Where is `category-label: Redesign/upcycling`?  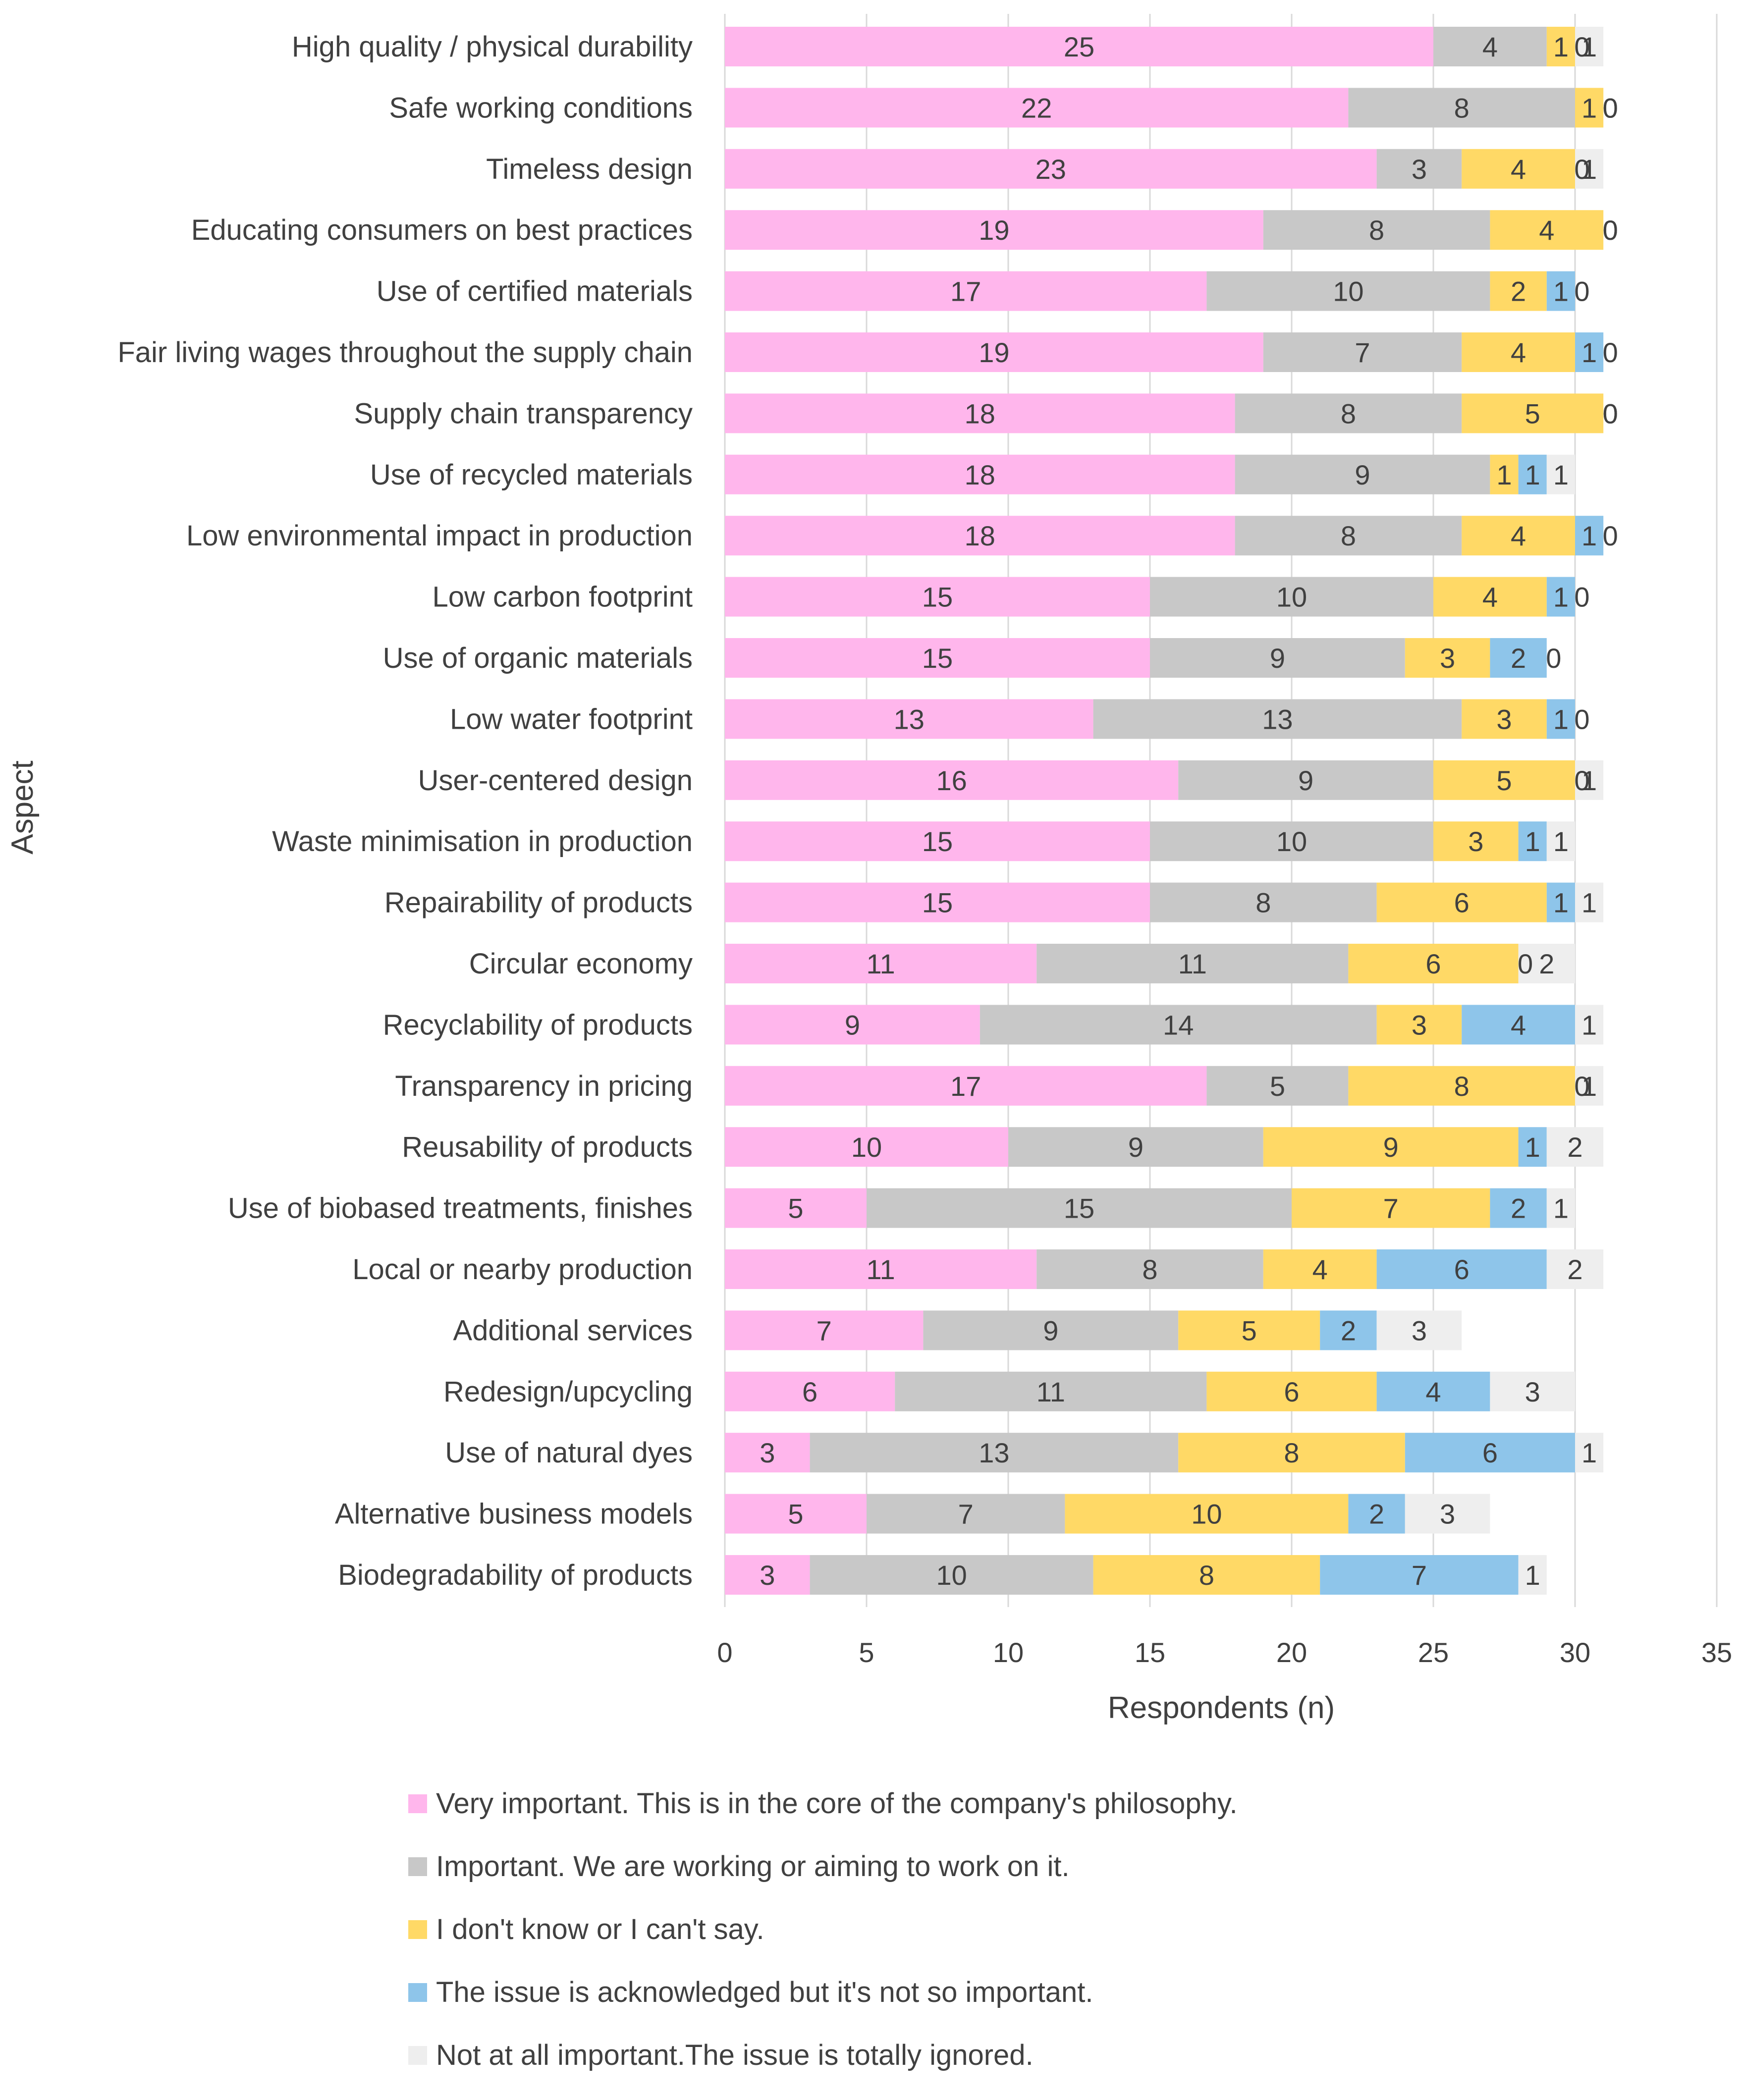 category-label: Redesign/upcycling is located at coordinates (568, 1392).